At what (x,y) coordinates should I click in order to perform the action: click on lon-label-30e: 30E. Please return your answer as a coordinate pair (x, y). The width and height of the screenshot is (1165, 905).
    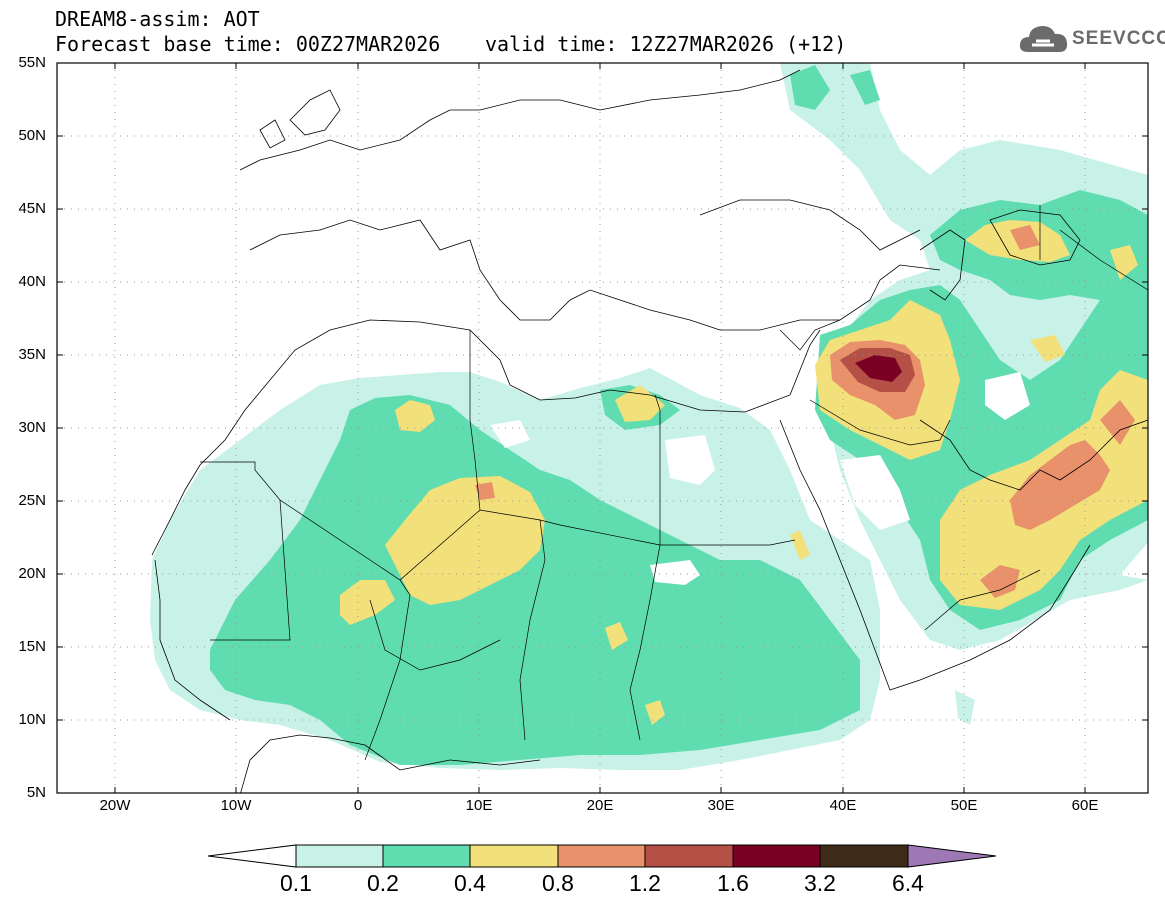
    Looking at the image, I should click on (721, 805).